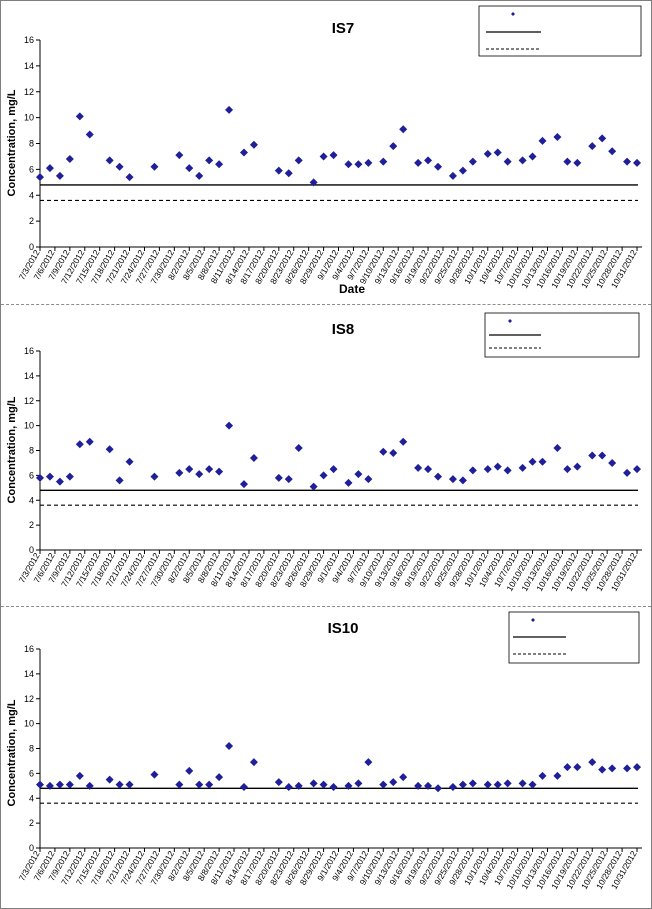 The height and width of the screenshot is (909, 652). I want to click on y-axis-label: Concentration, mg/L, so click(12, 449).